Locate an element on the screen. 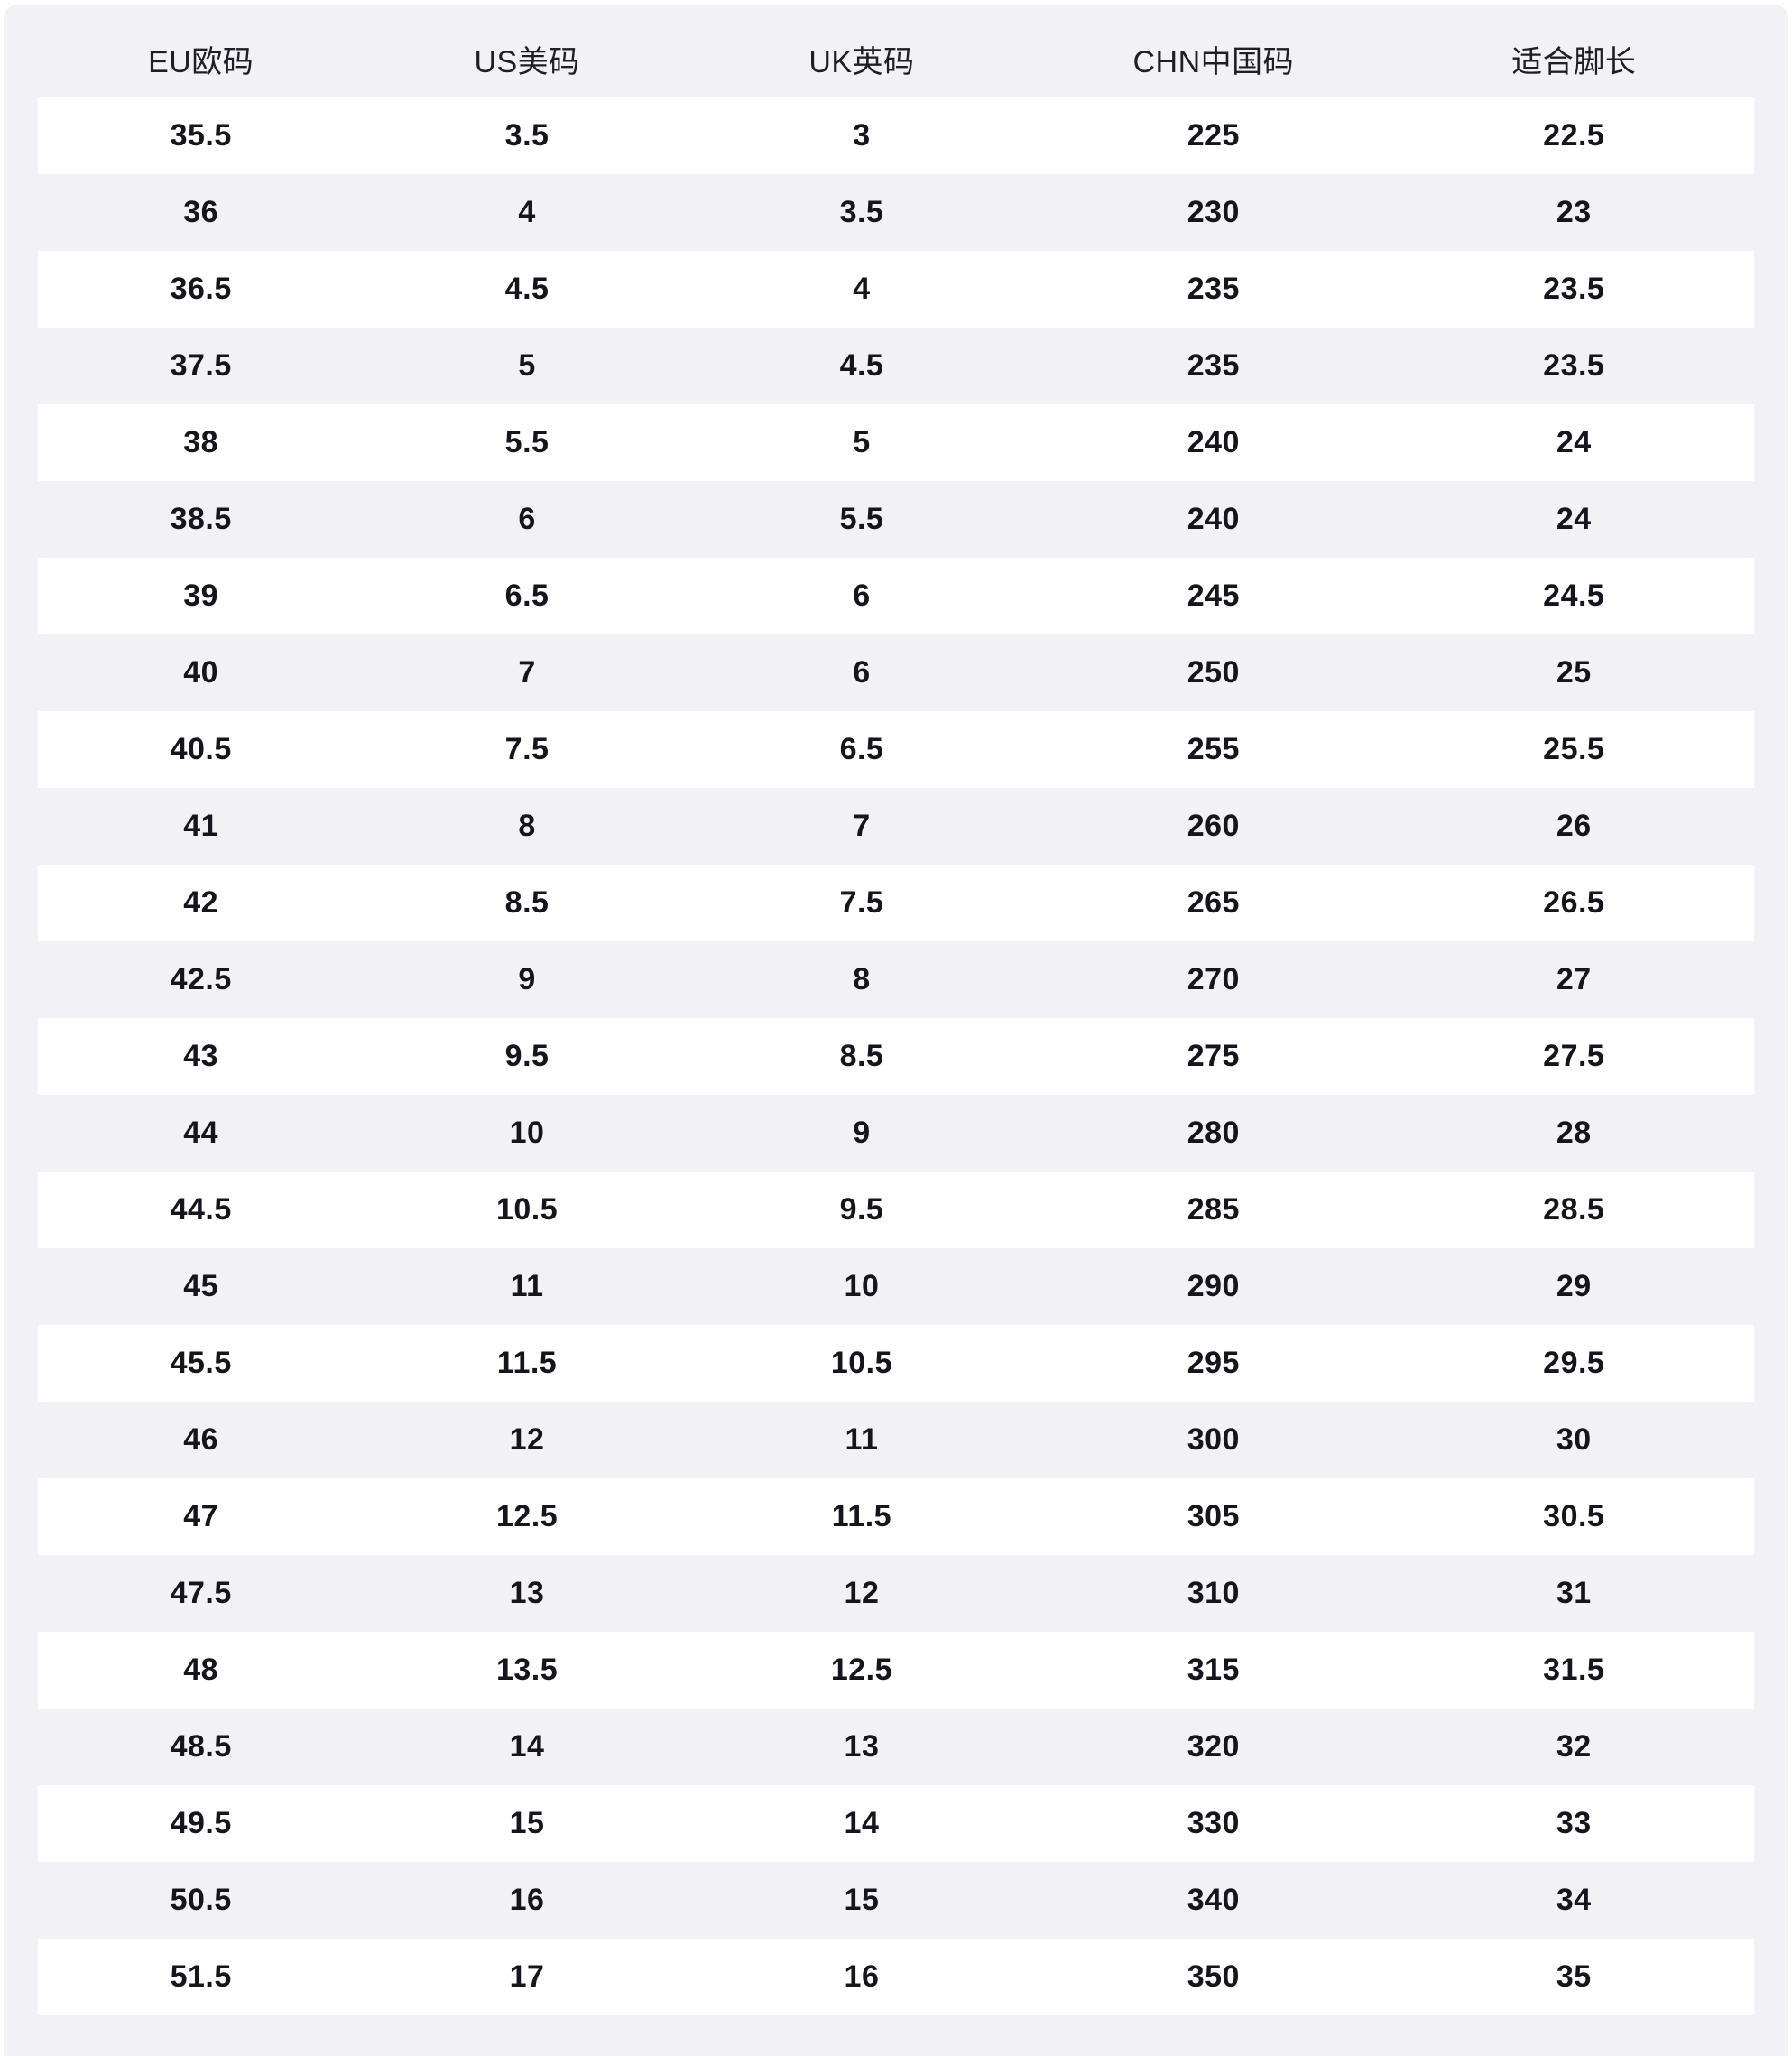 The height and width of the screenshot is (2056, 1792). cell-uk-size: 6.5 is located at coordinates (862, 749).